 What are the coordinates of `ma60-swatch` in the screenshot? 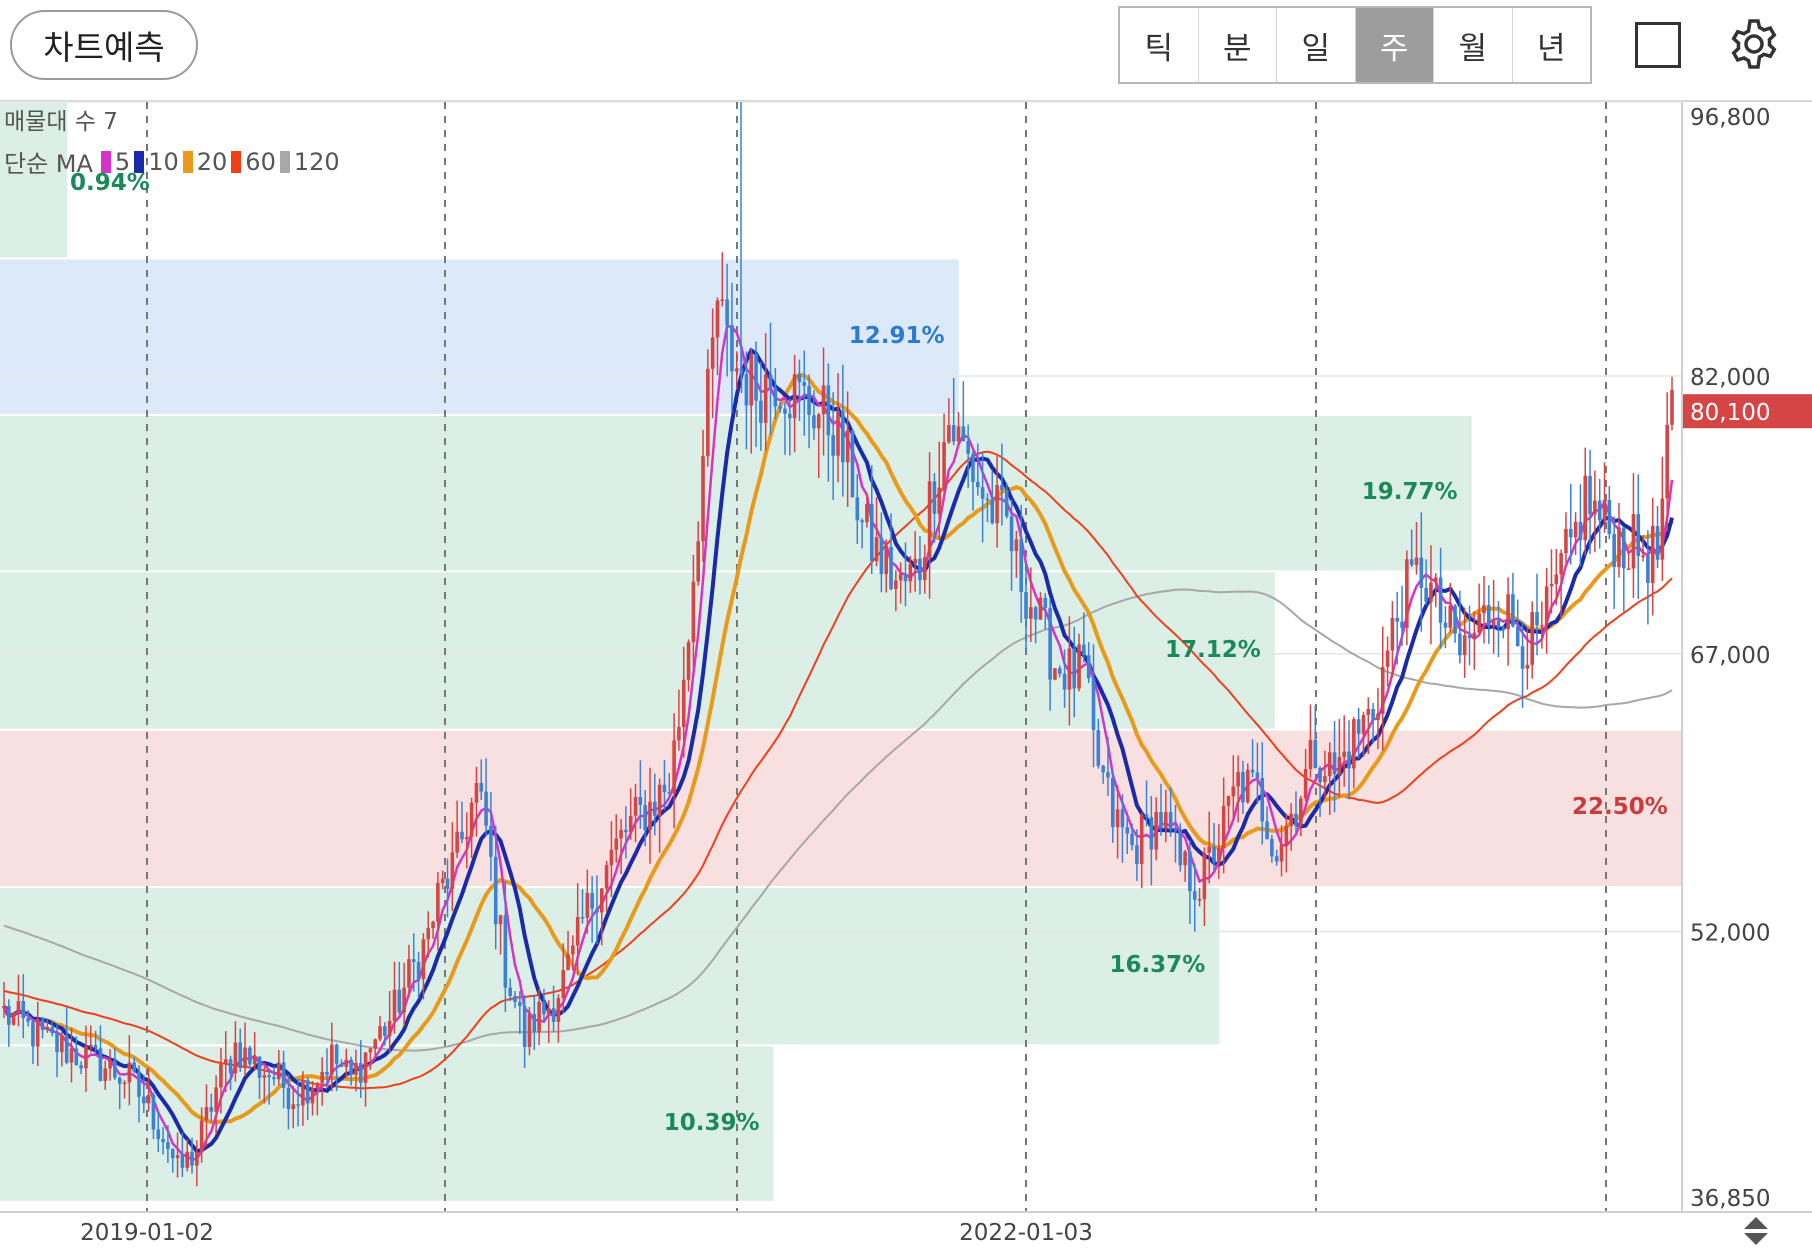 It's located at (236, 161).